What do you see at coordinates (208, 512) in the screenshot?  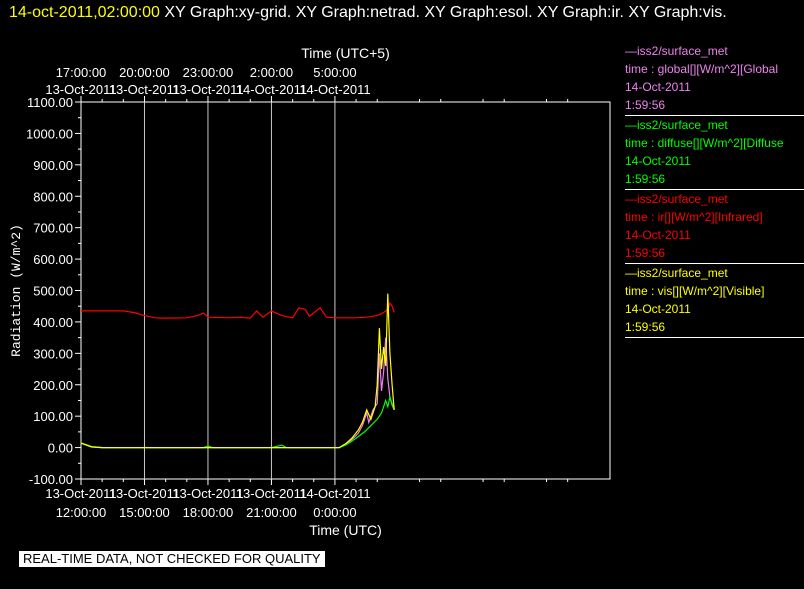 I see `x-tick-time: 18:00:00` at bounding box center [208, 512].